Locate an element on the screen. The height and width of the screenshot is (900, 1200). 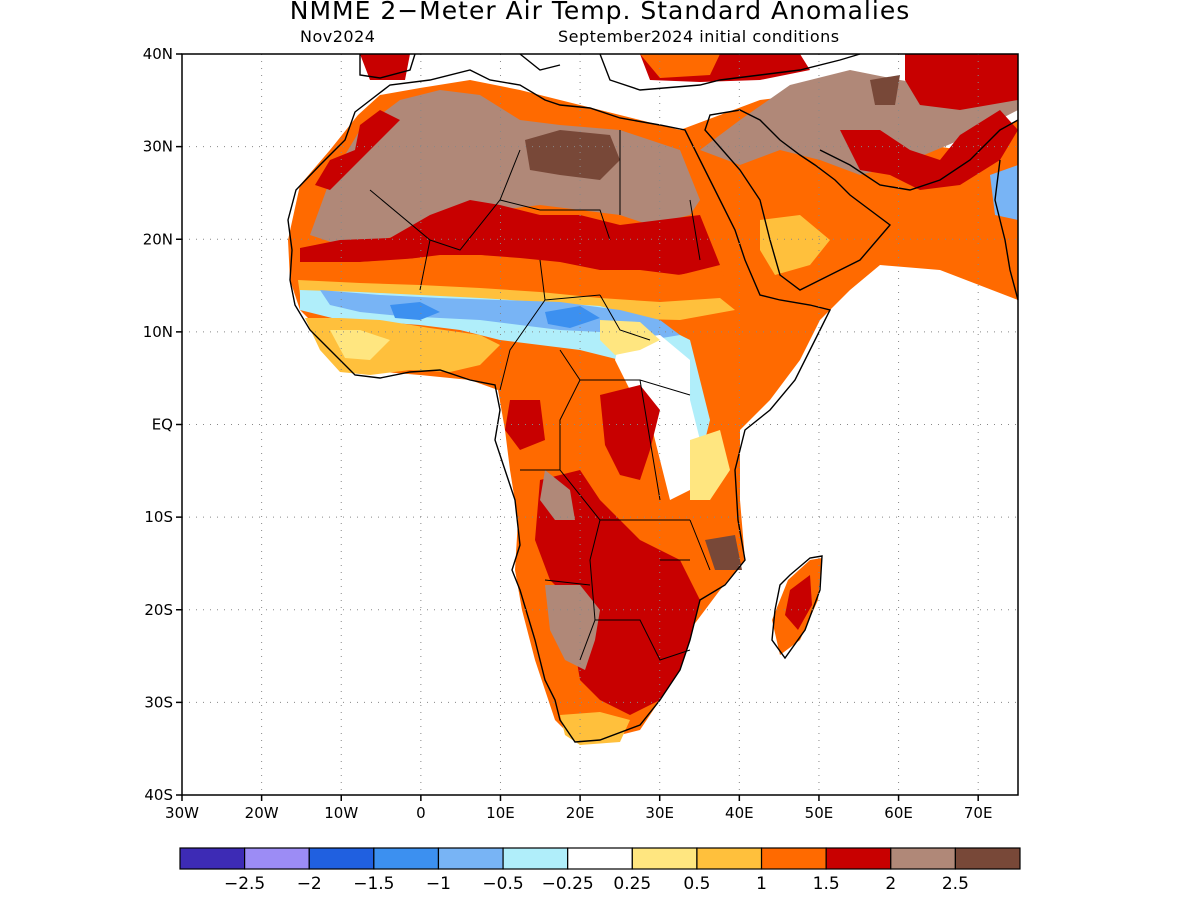
sahara-brown-field is located at coordinates (505, 167).